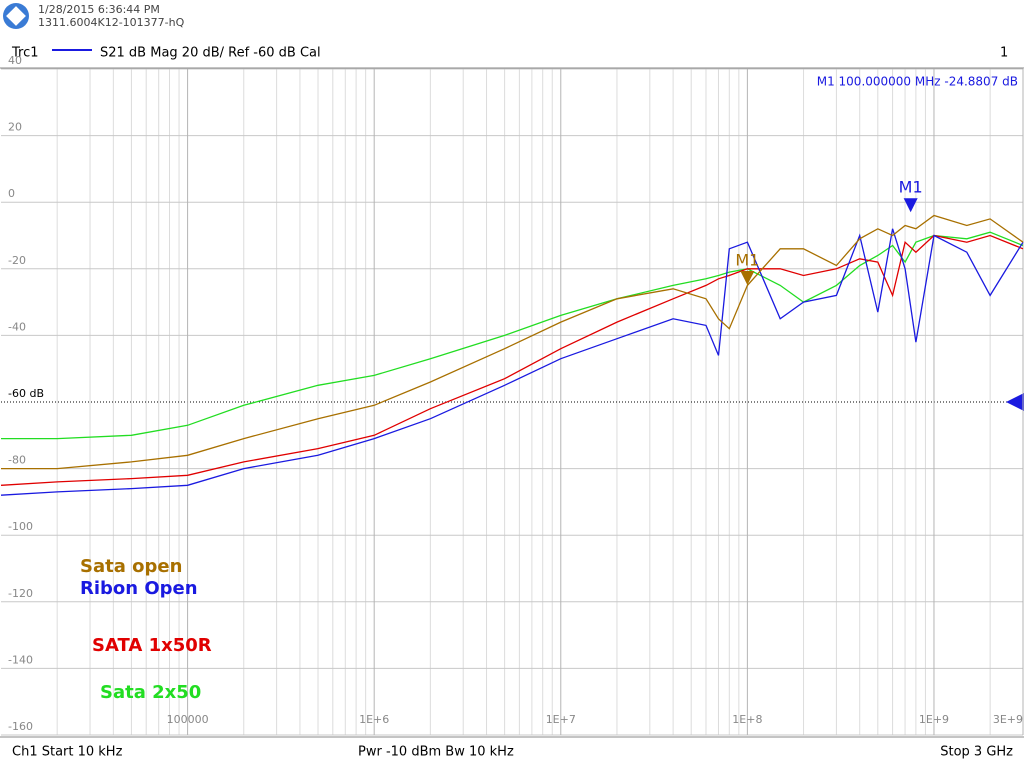 The height and width of the screenshot is (768, 1024). What do you see at coordinates (561, 719) in the screenshot?
I see `x-tick-label: 1E+7` at bounding box center [561, 719].